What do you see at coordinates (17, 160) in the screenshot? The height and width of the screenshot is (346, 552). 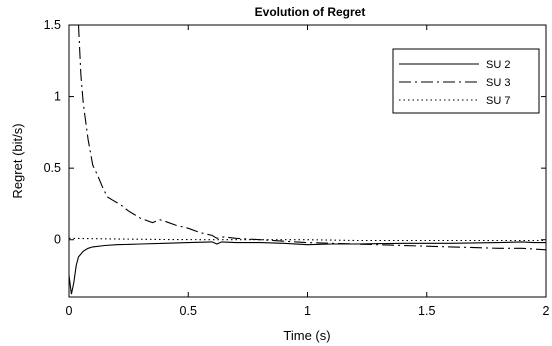 I see `y-axis-label: Regret (bit/s)` at bounding box center [17, 160].